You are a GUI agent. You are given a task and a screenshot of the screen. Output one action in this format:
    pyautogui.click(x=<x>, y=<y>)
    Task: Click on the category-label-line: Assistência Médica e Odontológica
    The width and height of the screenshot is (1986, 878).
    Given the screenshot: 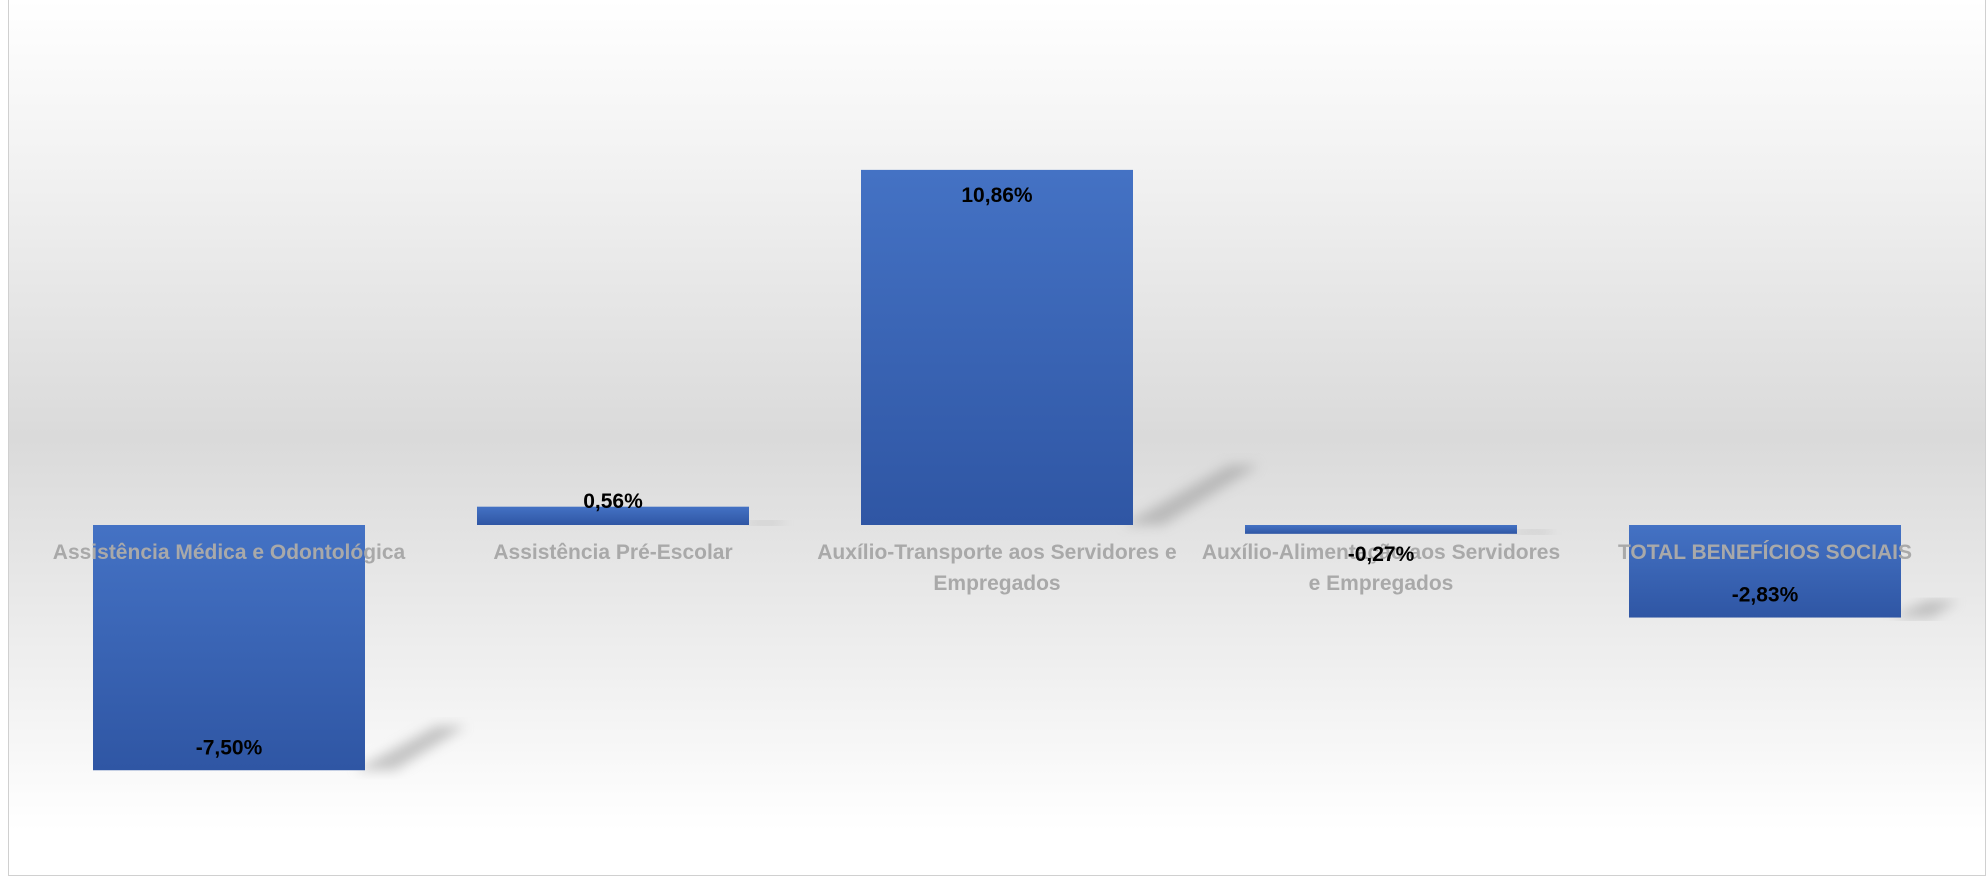 What is the action you would take?
    pyautogui.click(x=229, y=552)
    